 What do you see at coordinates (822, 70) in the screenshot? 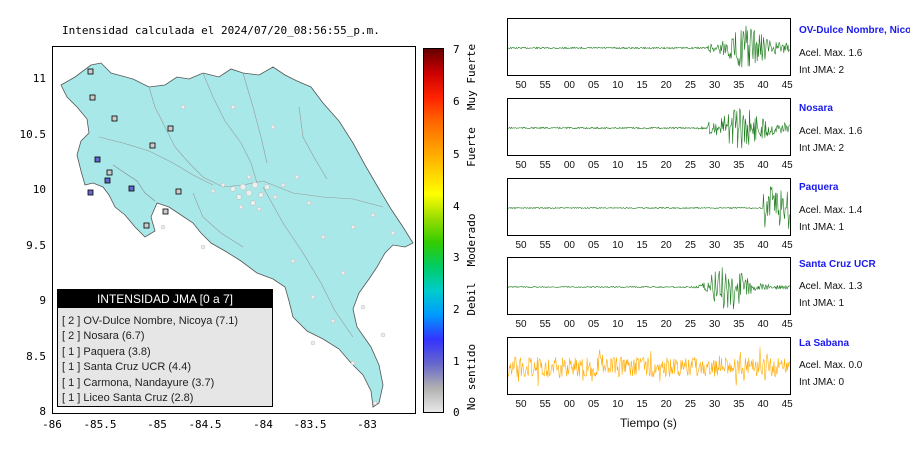
I see `station-intensity: Int JMA: 2` at bounding box center [822, 70].